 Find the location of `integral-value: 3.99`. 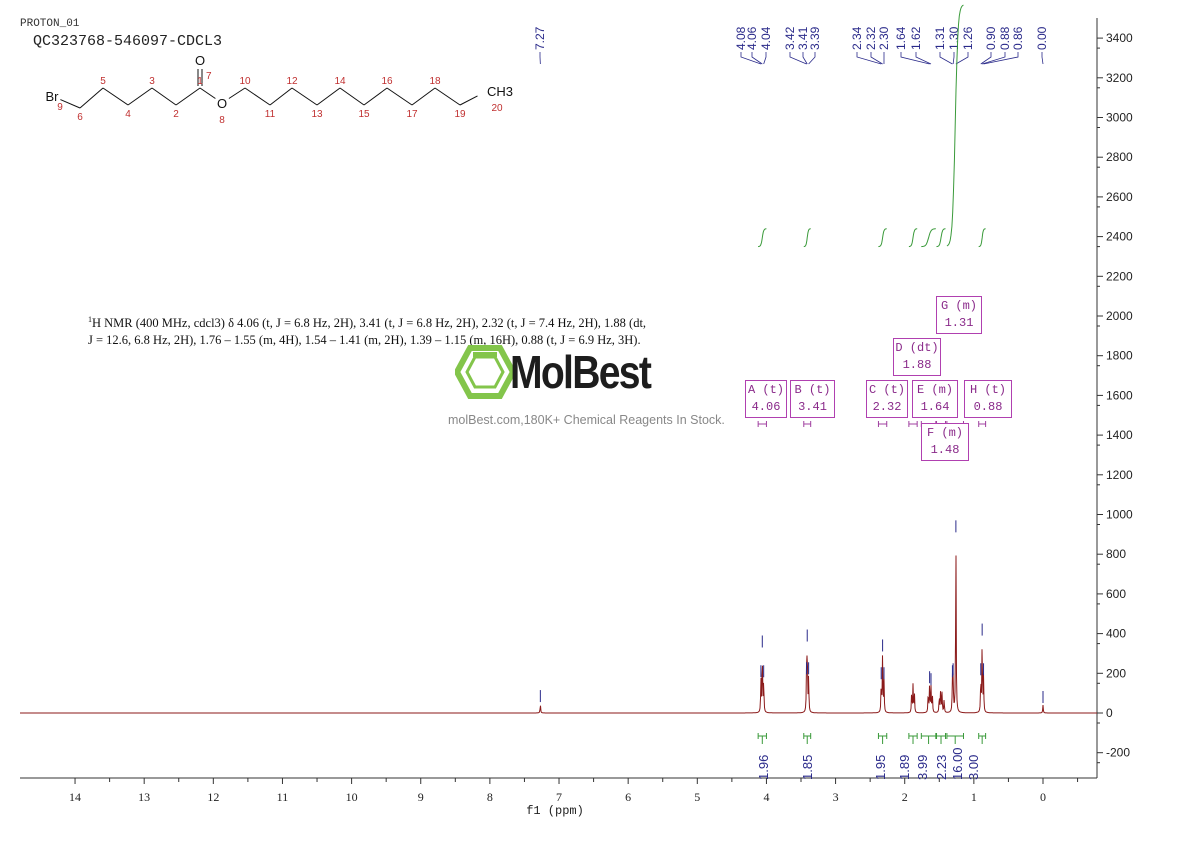

integral-value: 3.99 is located at coordinates (922, 767).